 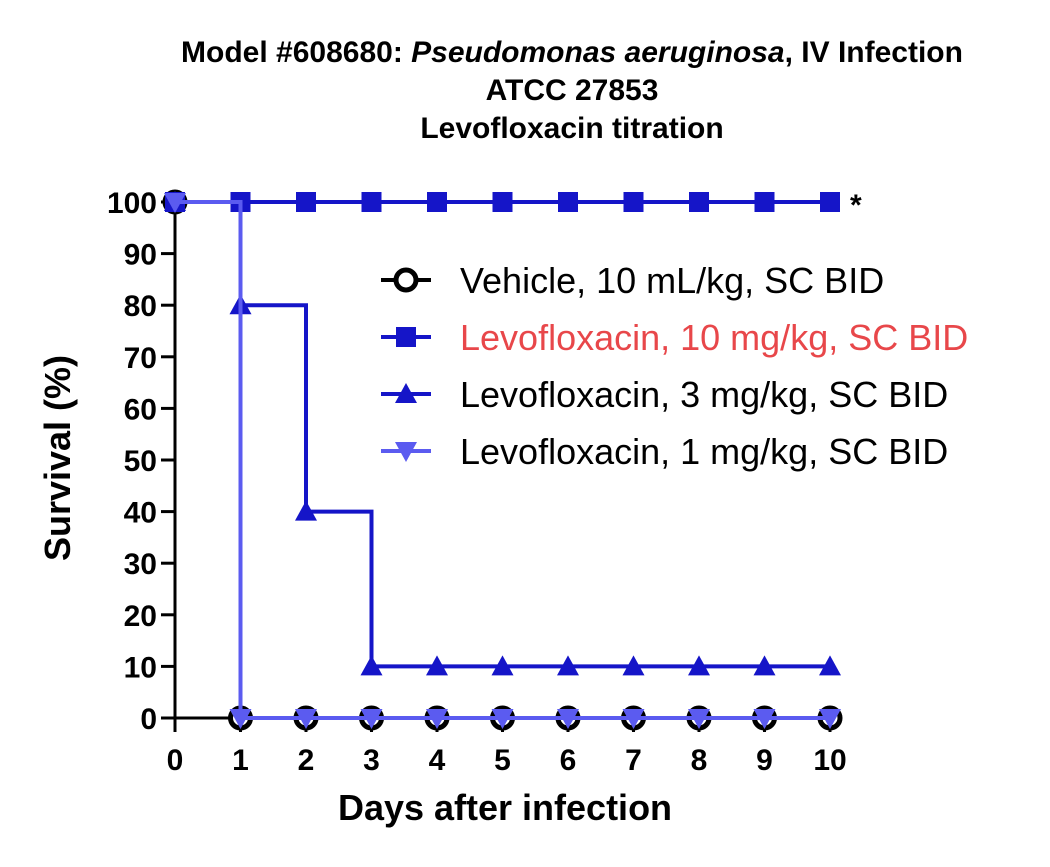 I want to click on x-tick-label: 9, so click(x=764, y=760).